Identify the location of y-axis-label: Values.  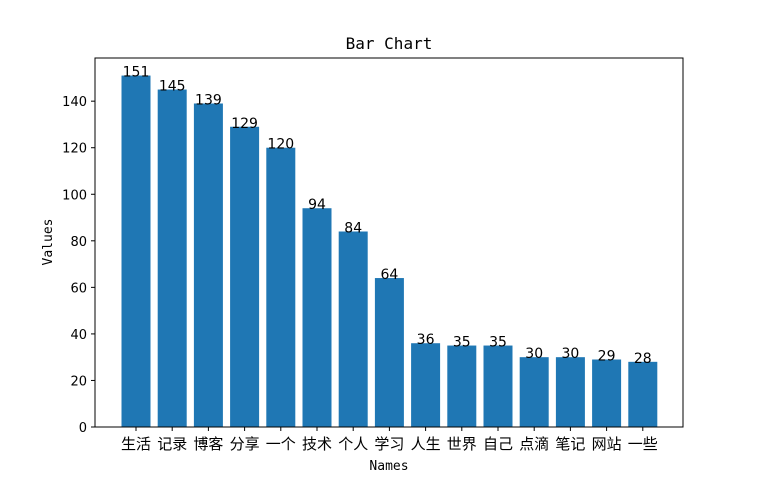
(48, 242).